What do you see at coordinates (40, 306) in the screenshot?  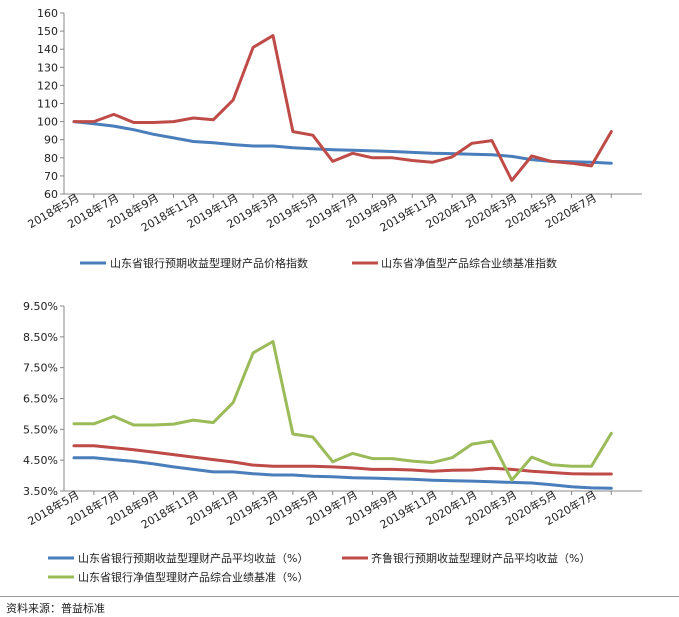 I see `y-tick-label: 9.50%` at bounding box center [40, 306].